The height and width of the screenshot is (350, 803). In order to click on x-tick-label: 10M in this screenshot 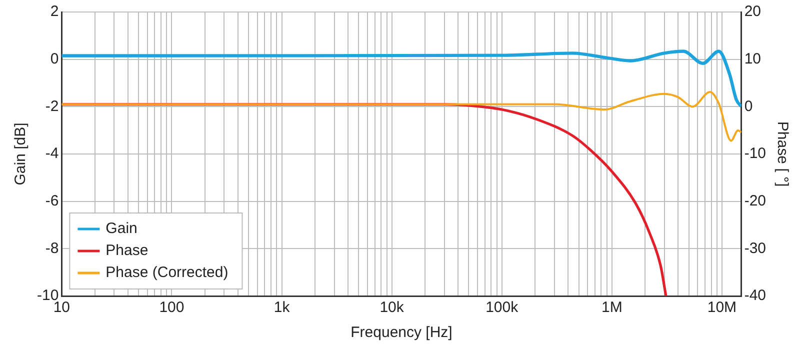, I will do `click(722, 307)`.